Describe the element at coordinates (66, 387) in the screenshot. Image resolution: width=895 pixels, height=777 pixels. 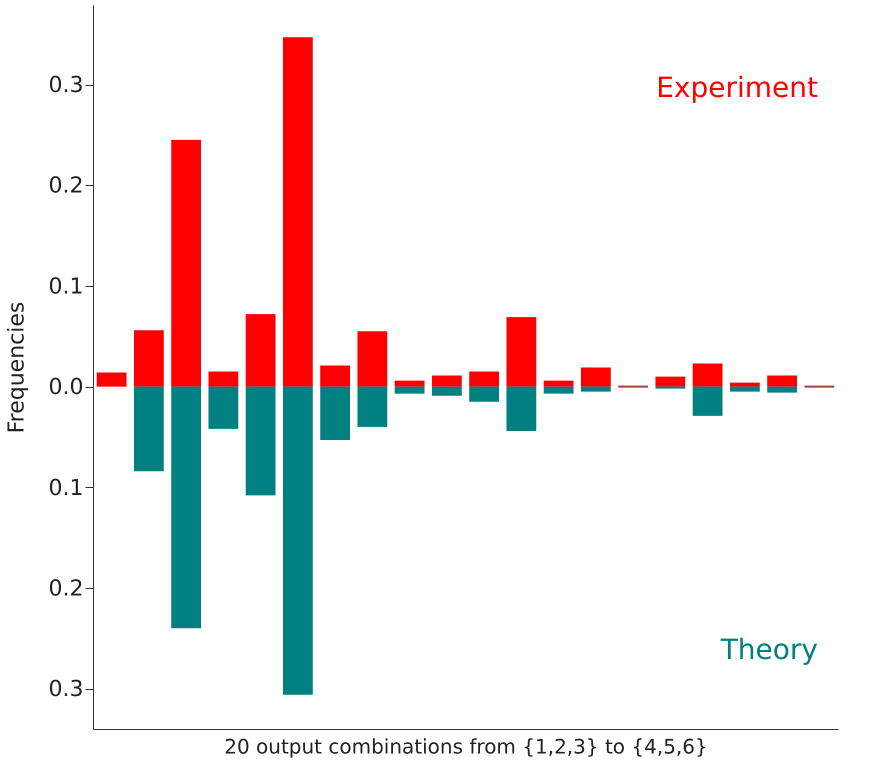
I see `y-tick-label: 0.0` at that location.